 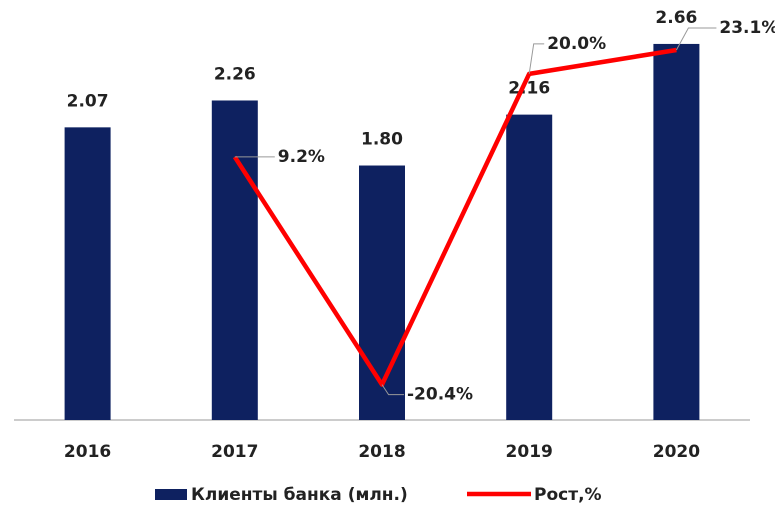 I want to click on x-tick-label: 2020, so click(x=676, y=452).